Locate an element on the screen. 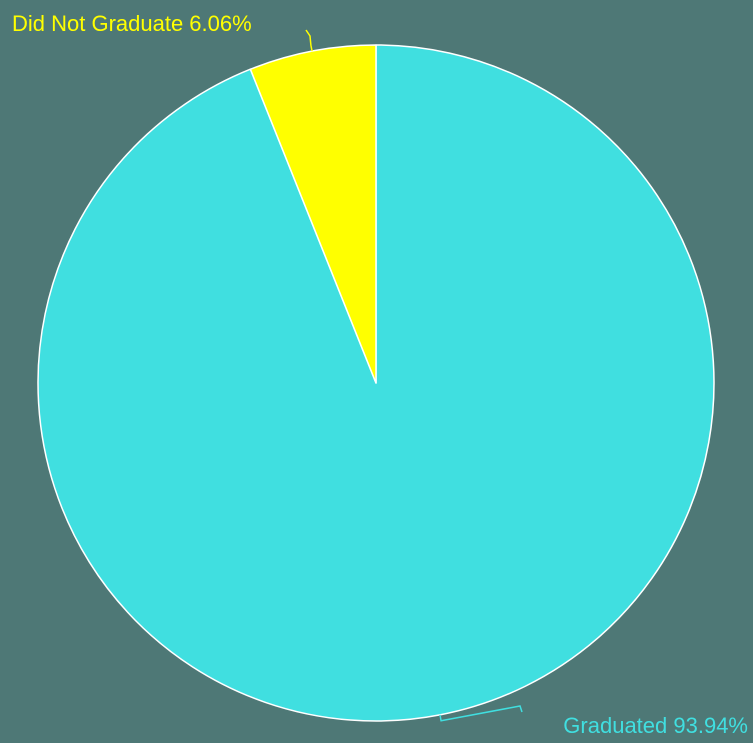 The width and height of the screenshot is (753, 743). leader-line-graduated is located at coordinates (481, 713).